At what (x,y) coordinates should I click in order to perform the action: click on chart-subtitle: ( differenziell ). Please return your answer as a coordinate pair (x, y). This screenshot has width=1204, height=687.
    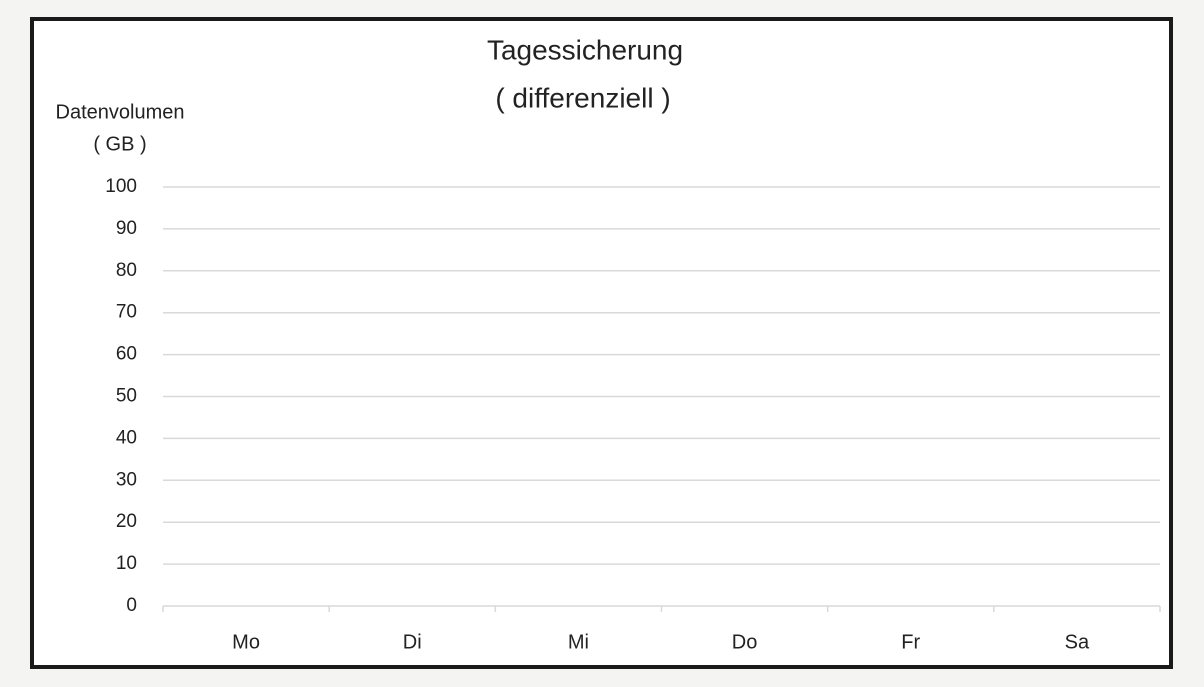
    Looking at the image, I should click on (582, 97).